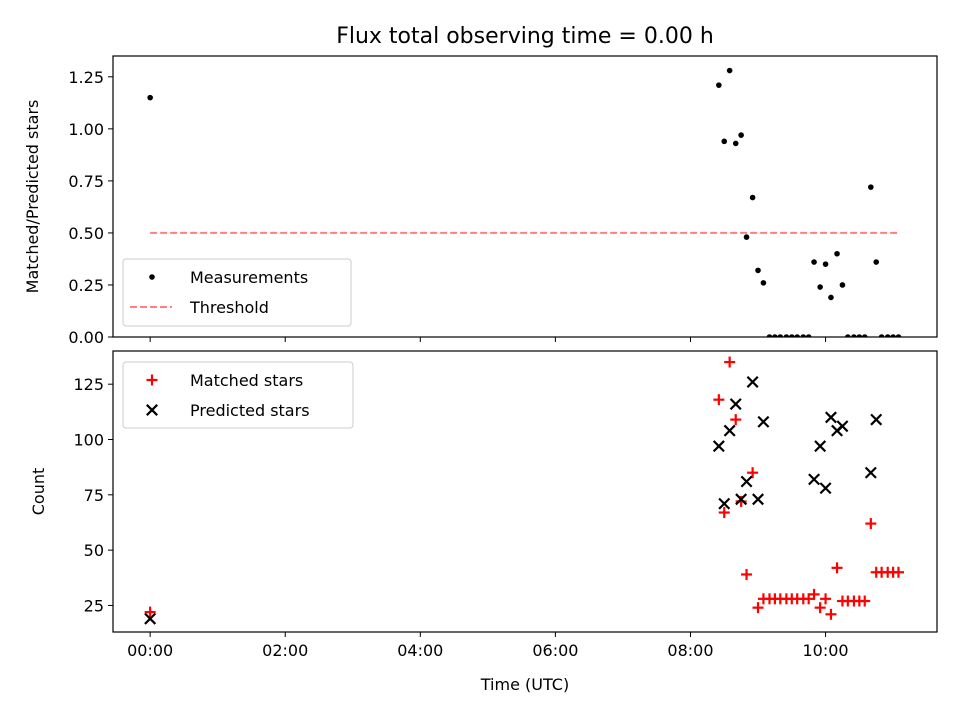 This screenshot has height=720, width=960. I want to click on x-tick-label: 06:00, so click(555, 650).